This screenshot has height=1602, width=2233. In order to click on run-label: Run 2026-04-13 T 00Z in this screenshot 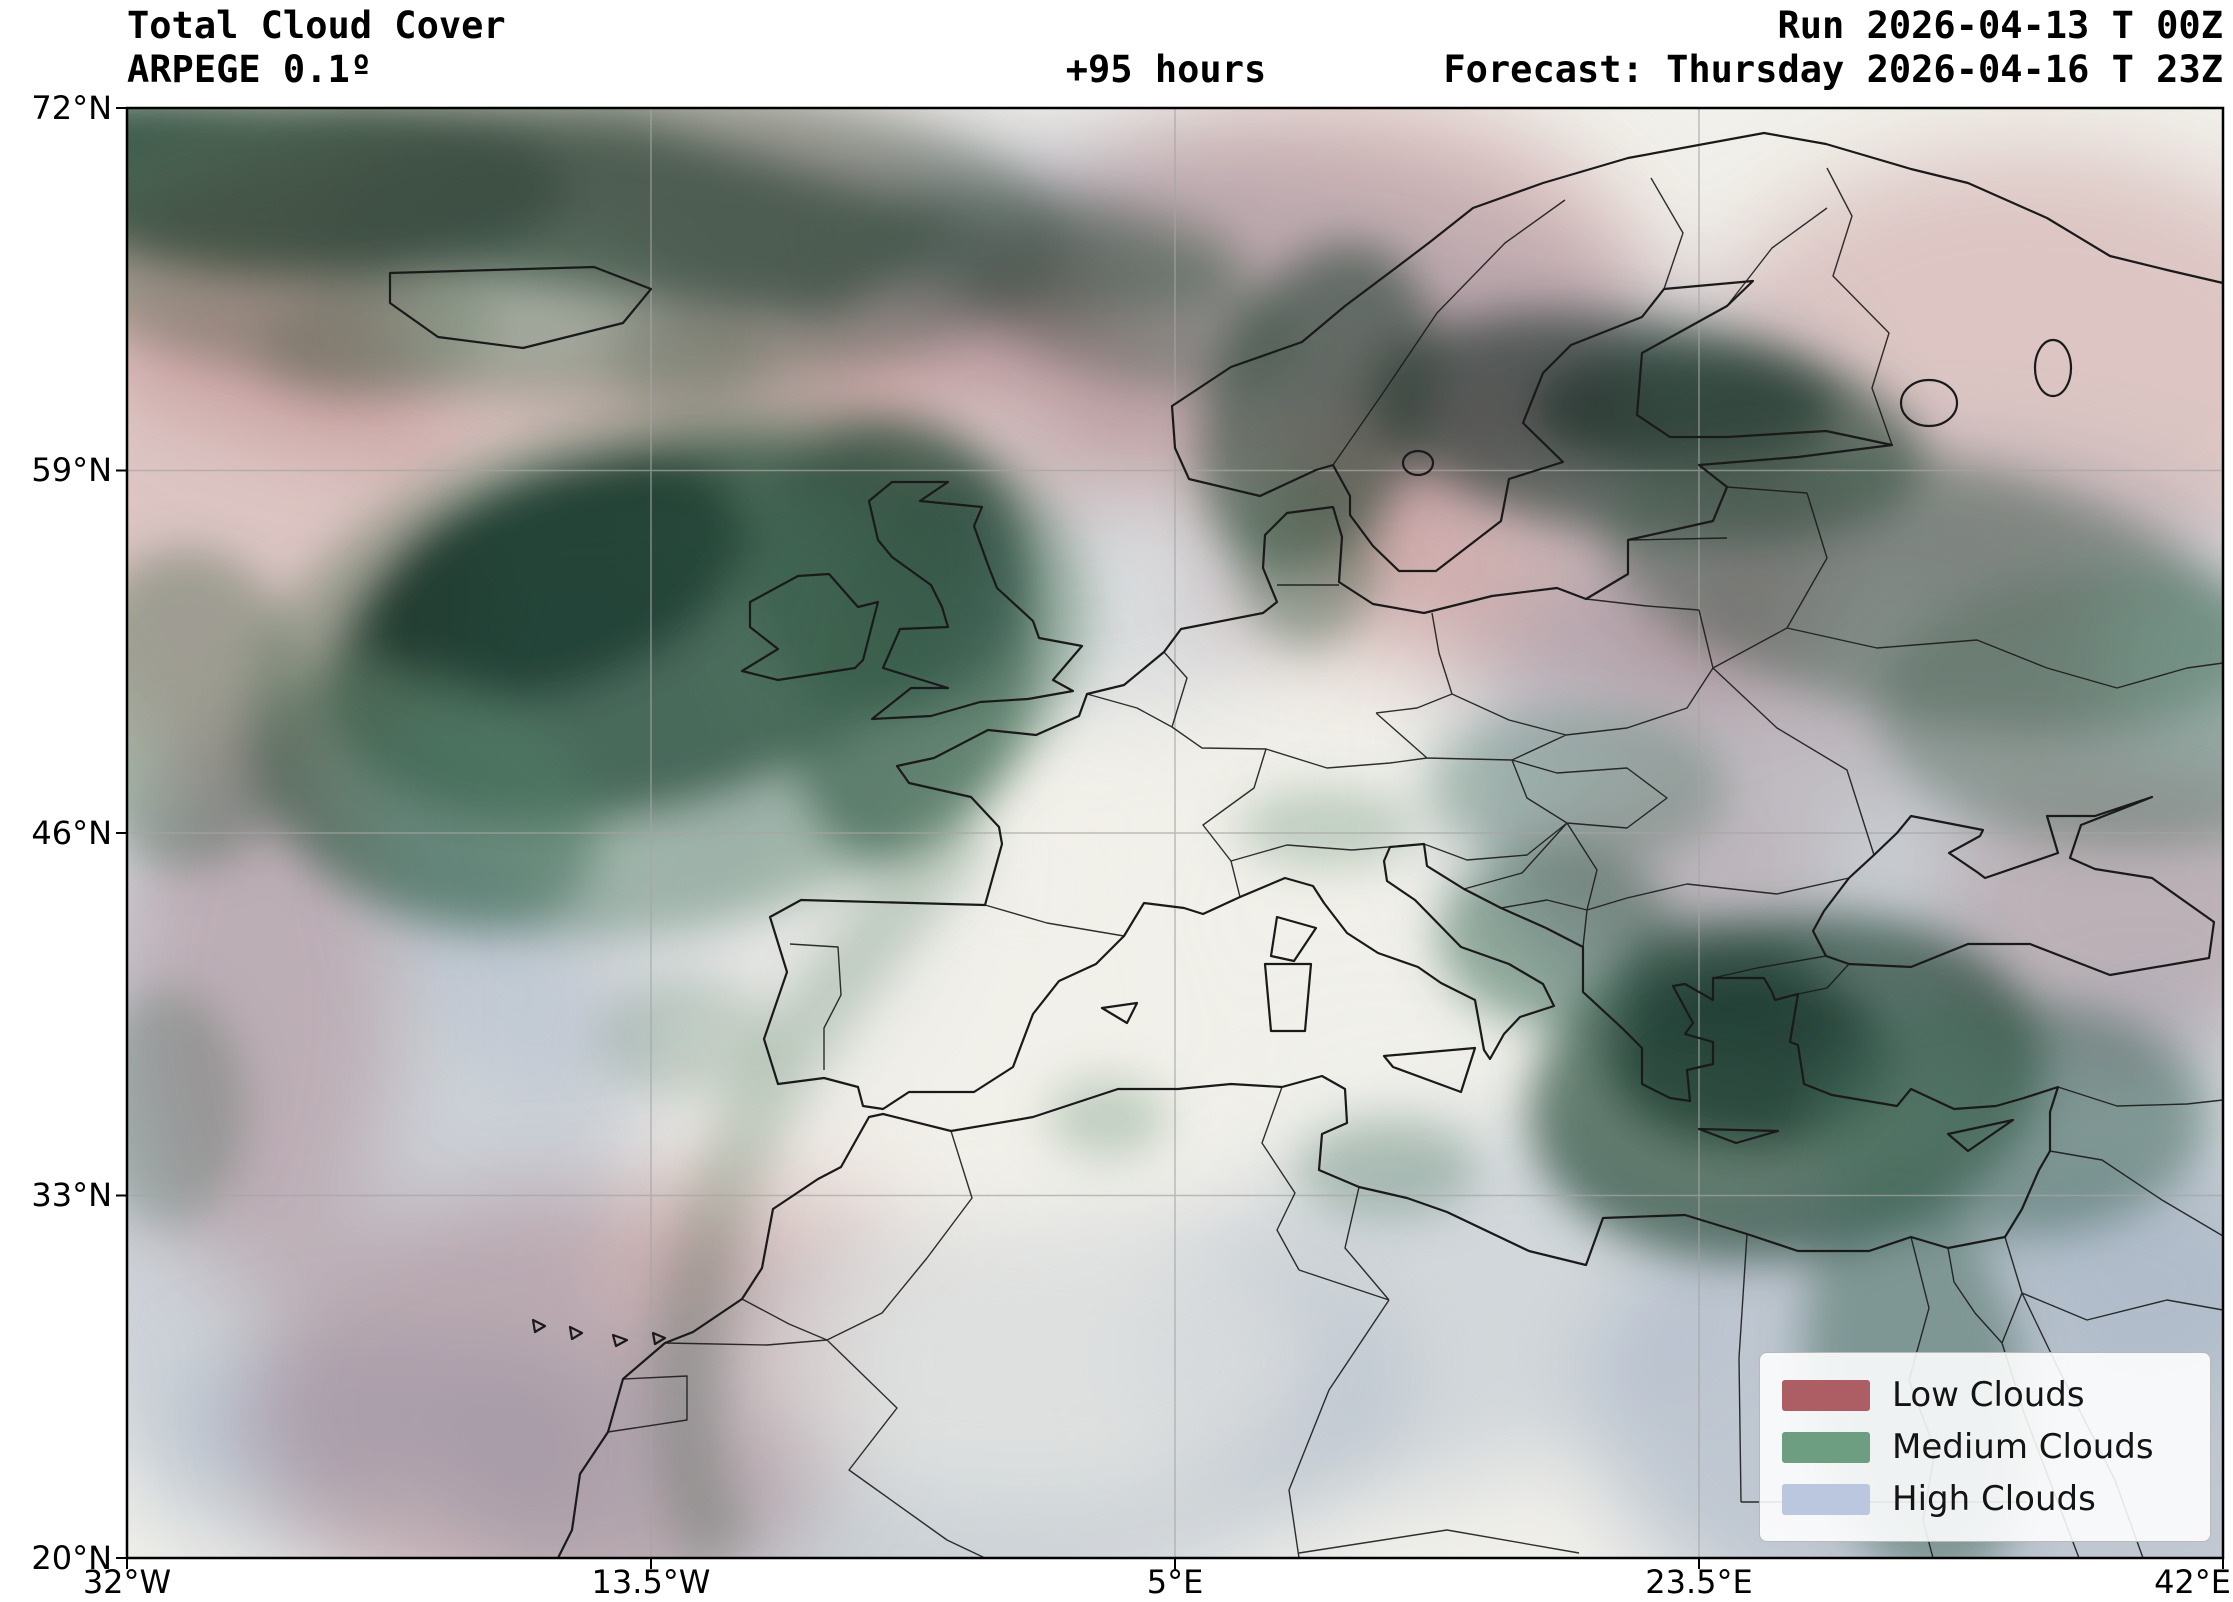, I will do `click(2000, 25)`.